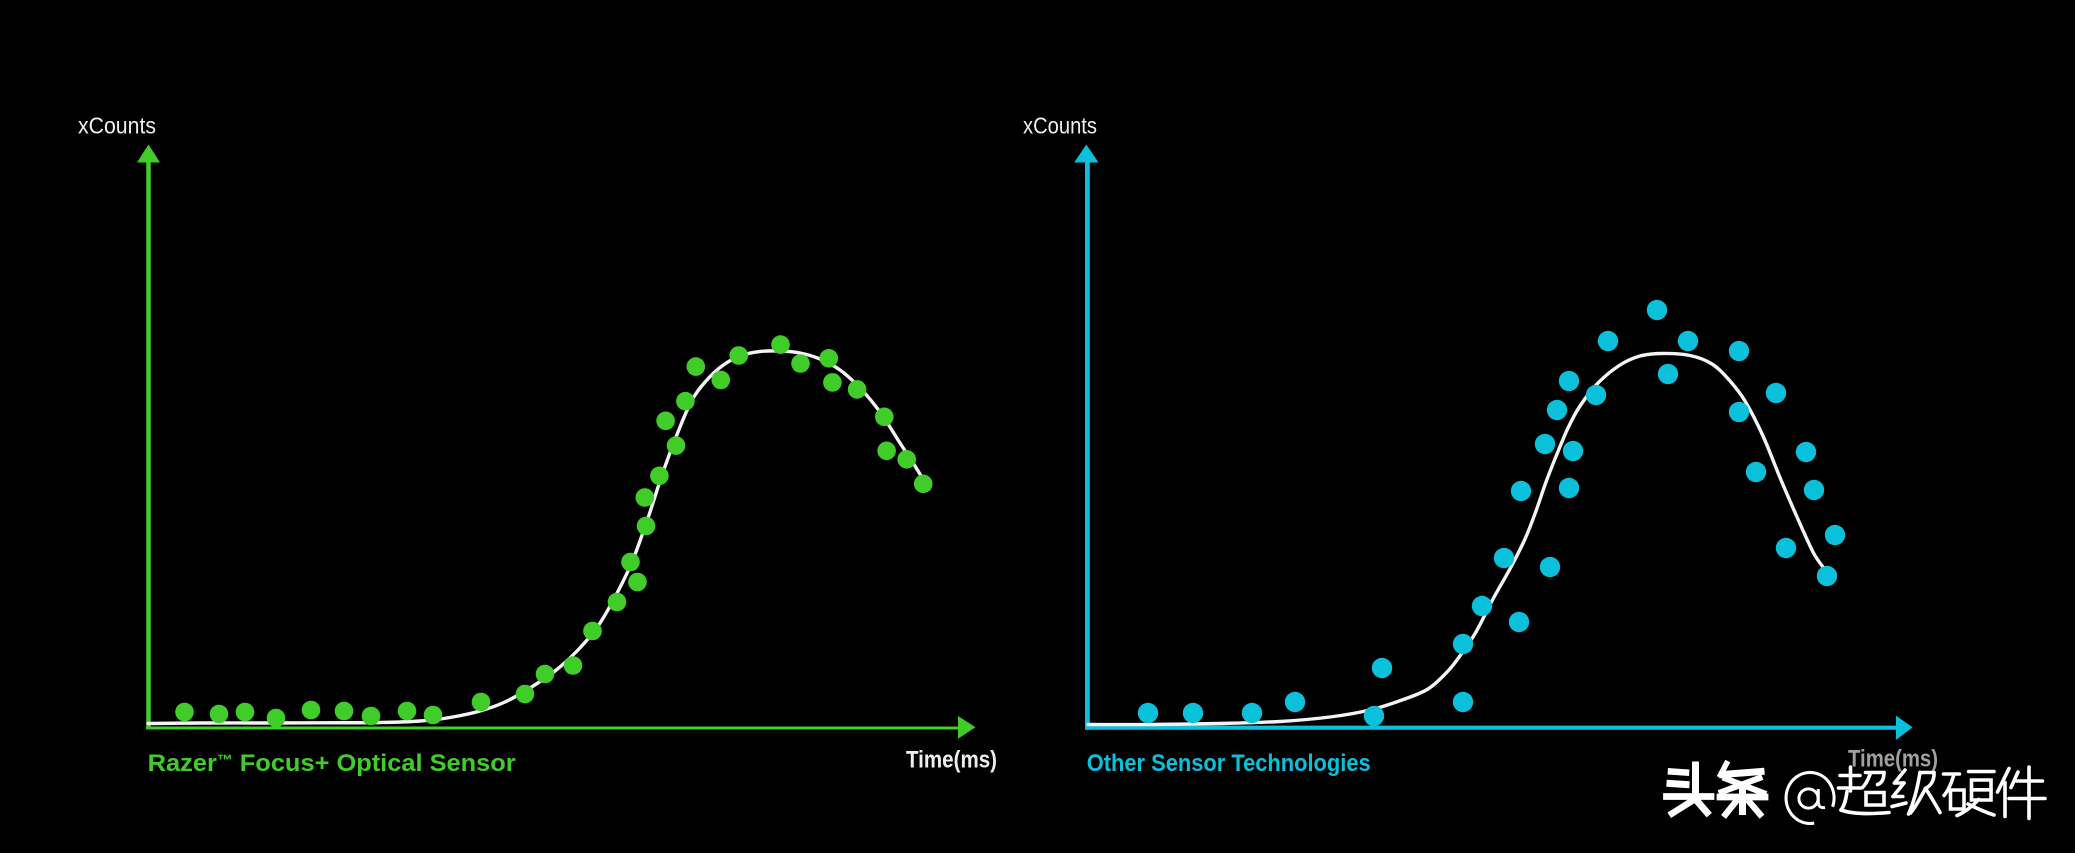  I want to click on svg-text: Other Sensor Technologies, so click(1229, 763).